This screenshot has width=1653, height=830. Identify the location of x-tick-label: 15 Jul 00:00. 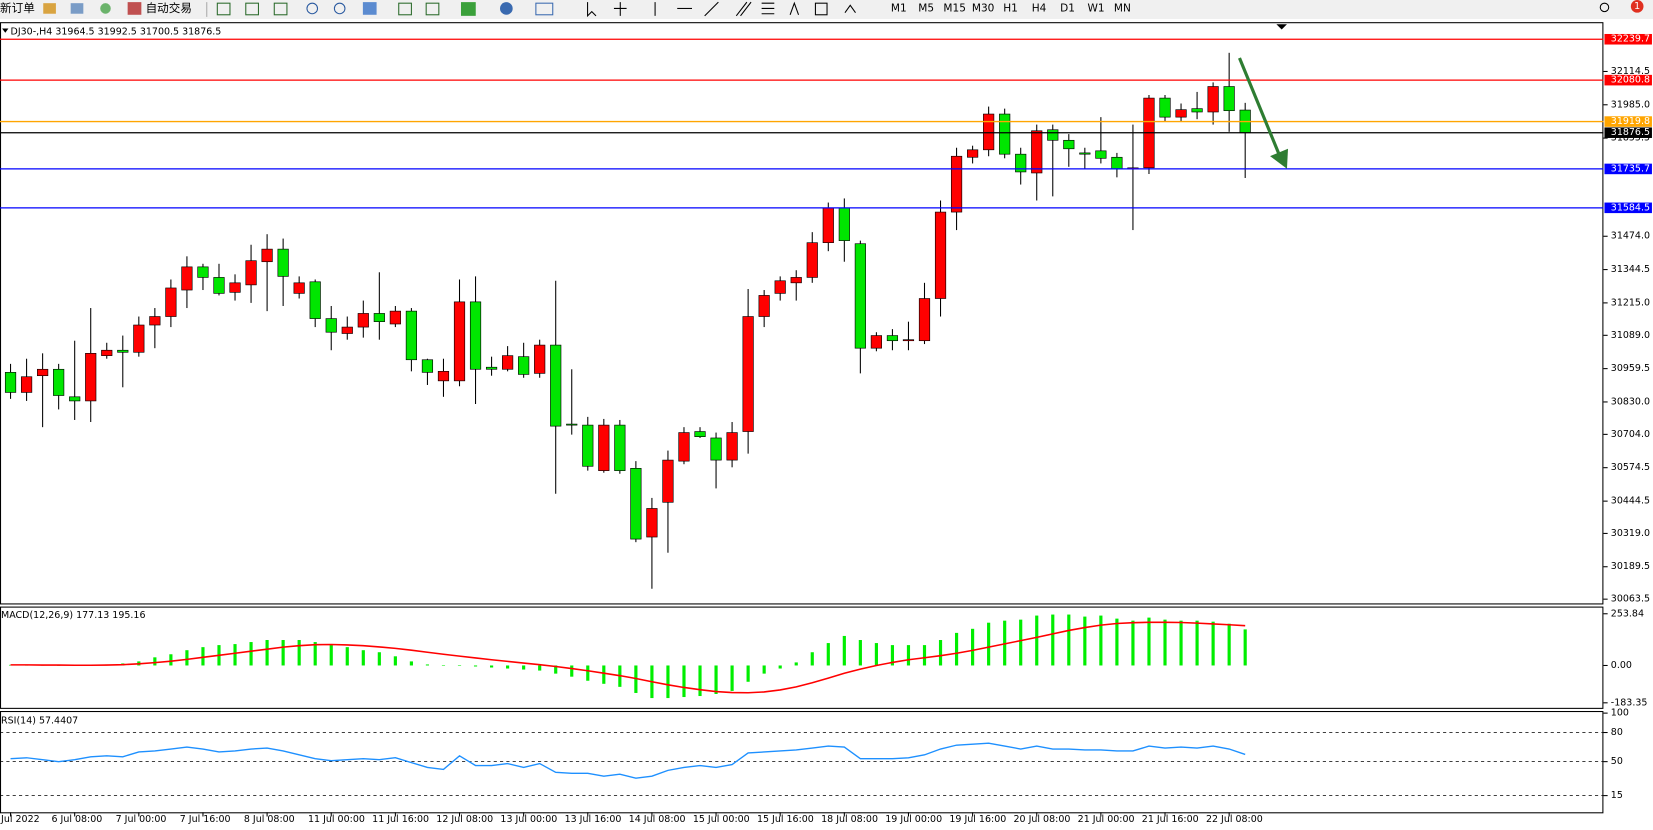
(721, 819).